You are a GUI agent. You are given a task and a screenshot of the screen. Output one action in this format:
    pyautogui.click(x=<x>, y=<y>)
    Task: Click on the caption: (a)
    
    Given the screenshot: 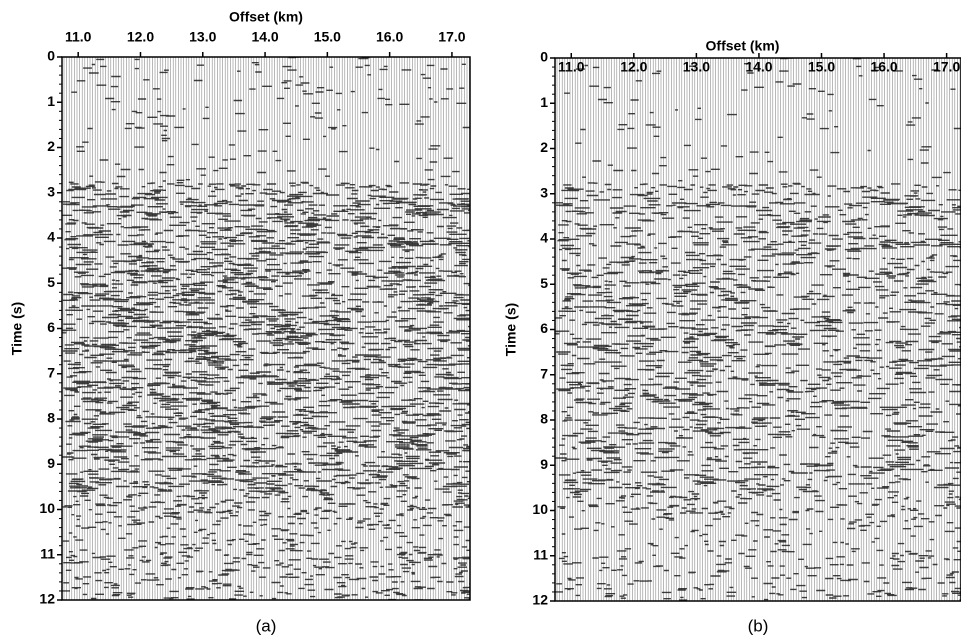 What is the action you would take?
    pyautogui.click(x=266, y=625)
    